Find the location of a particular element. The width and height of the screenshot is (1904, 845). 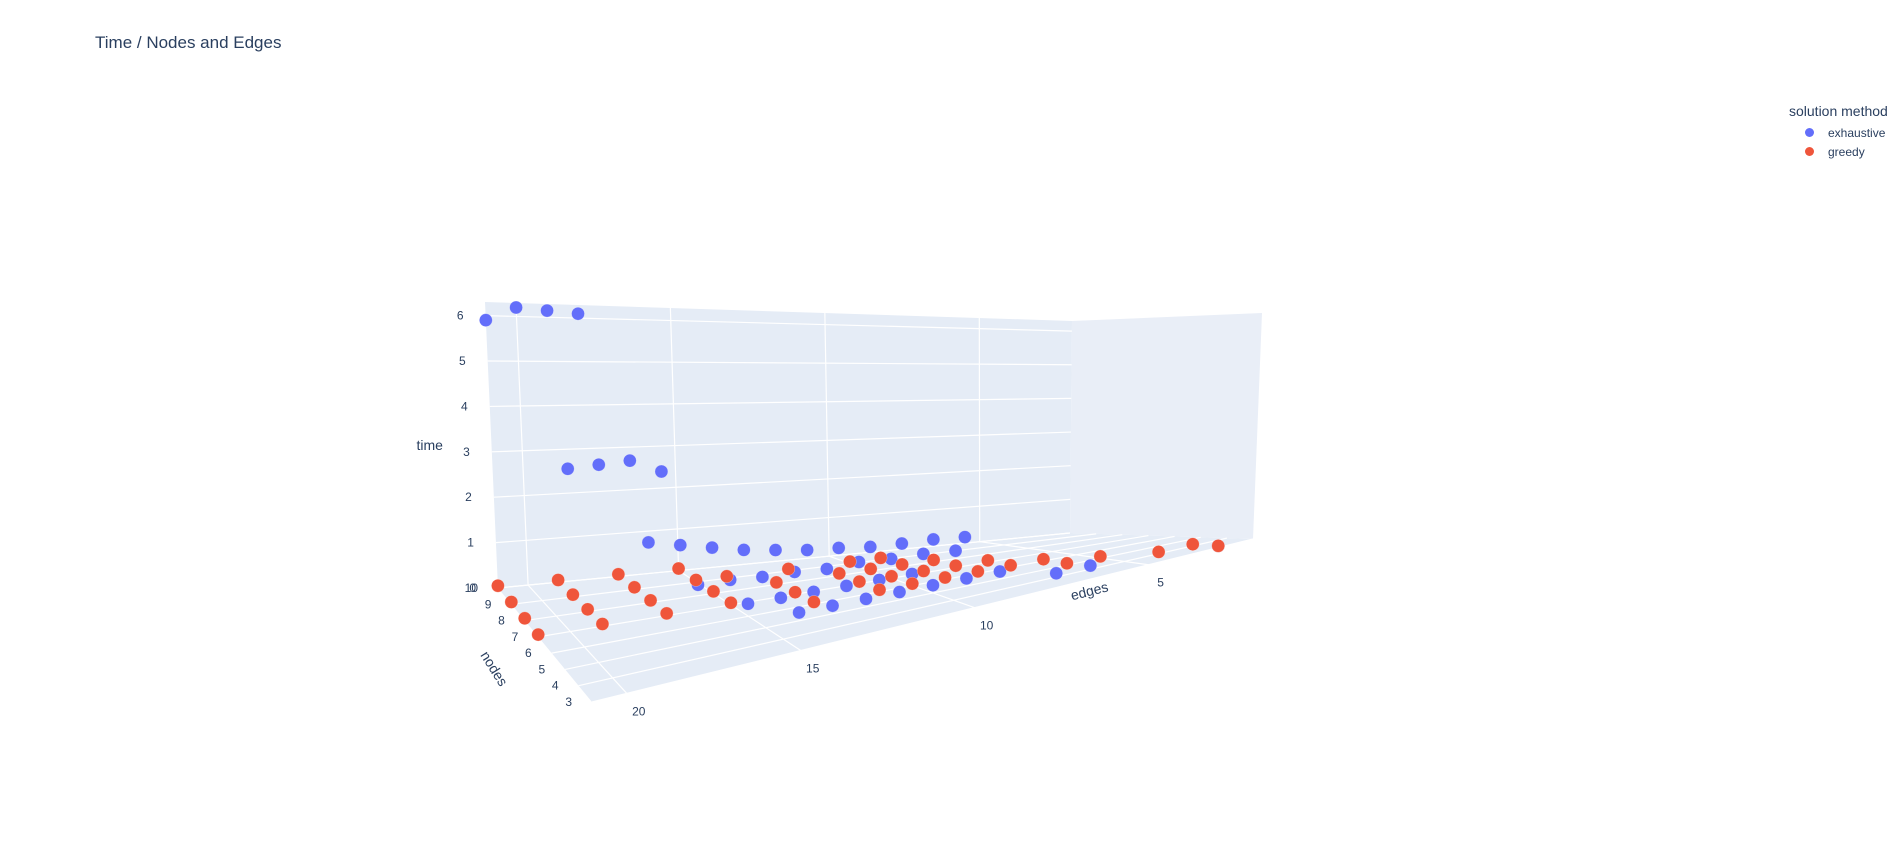

grid-line-edges-wall is located at coordinates (674, 439).